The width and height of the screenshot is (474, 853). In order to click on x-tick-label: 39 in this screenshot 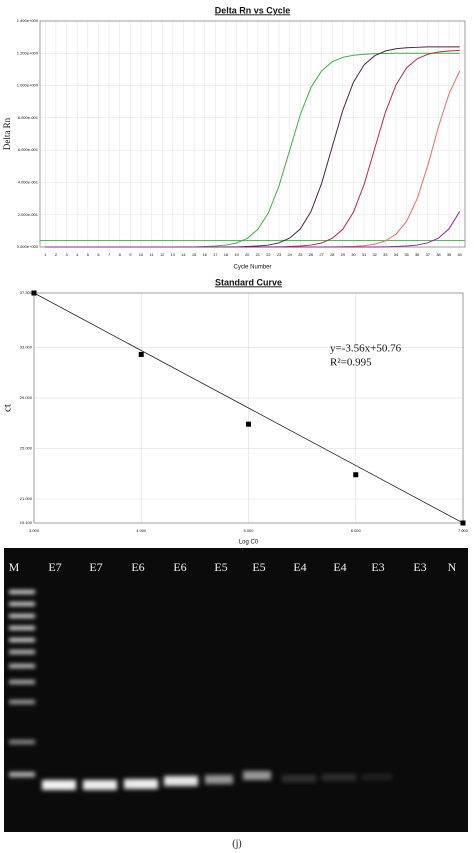, I will do `click(449, 254)`.